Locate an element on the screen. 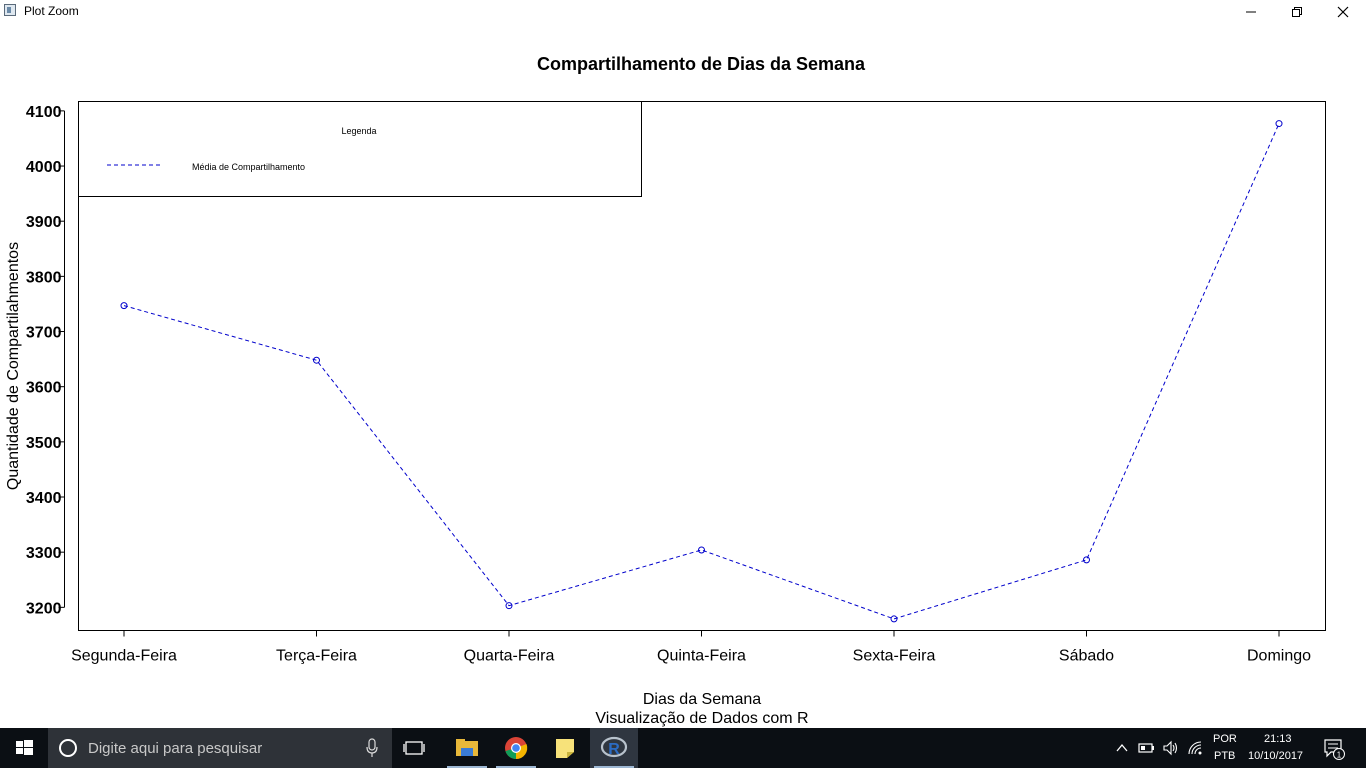 The image size is (1366, 773). y-axis: 3200 3300 3400 3500 3600 3700 3800 3900 4000 4100 is located at coordinates (45, 360).